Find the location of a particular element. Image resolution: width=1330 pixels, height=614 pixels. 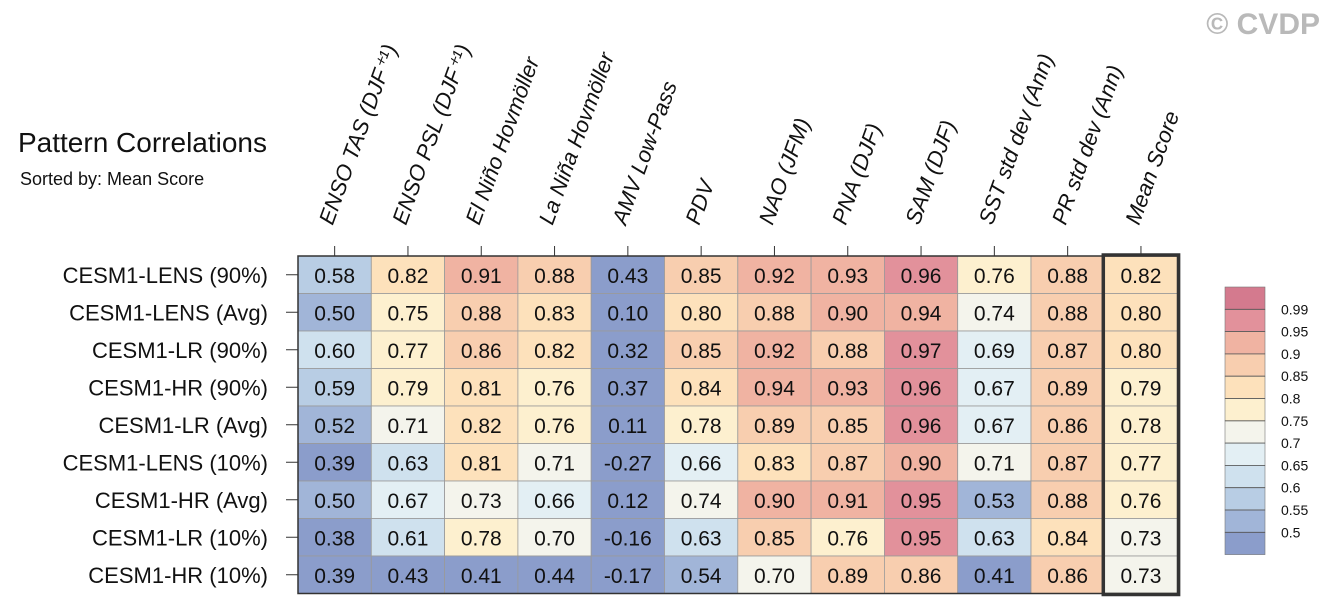

cell-value: 0.43 is located at coordinates (627, 276).